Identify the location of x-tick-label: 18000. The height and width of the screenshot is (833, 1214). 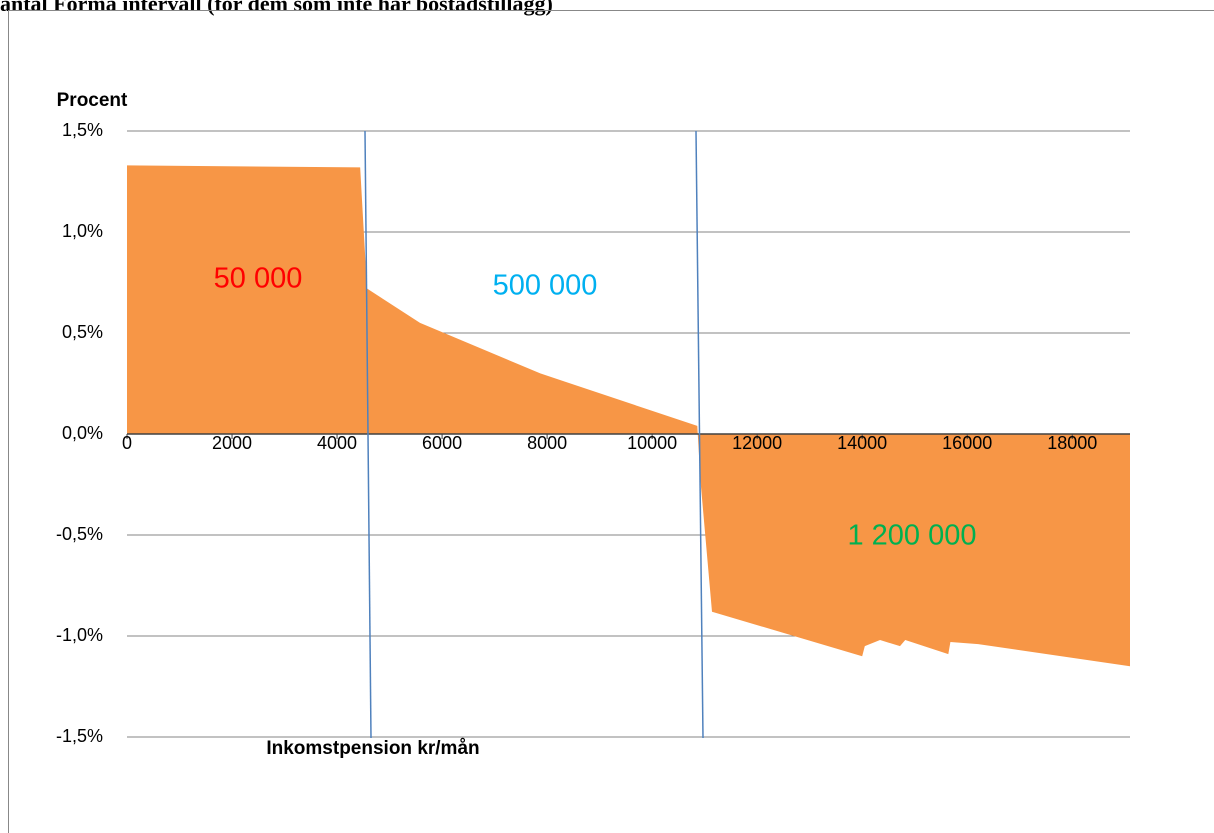
(1072, 443).